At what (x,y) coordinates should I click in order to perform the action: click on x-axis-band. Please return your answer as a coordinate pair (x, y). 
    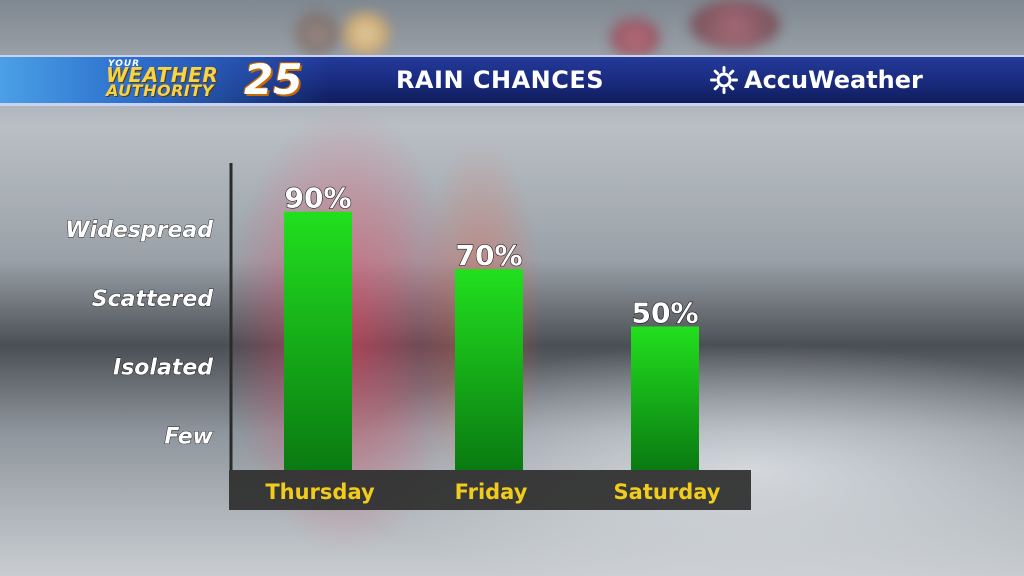
    Looking at the image, I should click on (490, 490).